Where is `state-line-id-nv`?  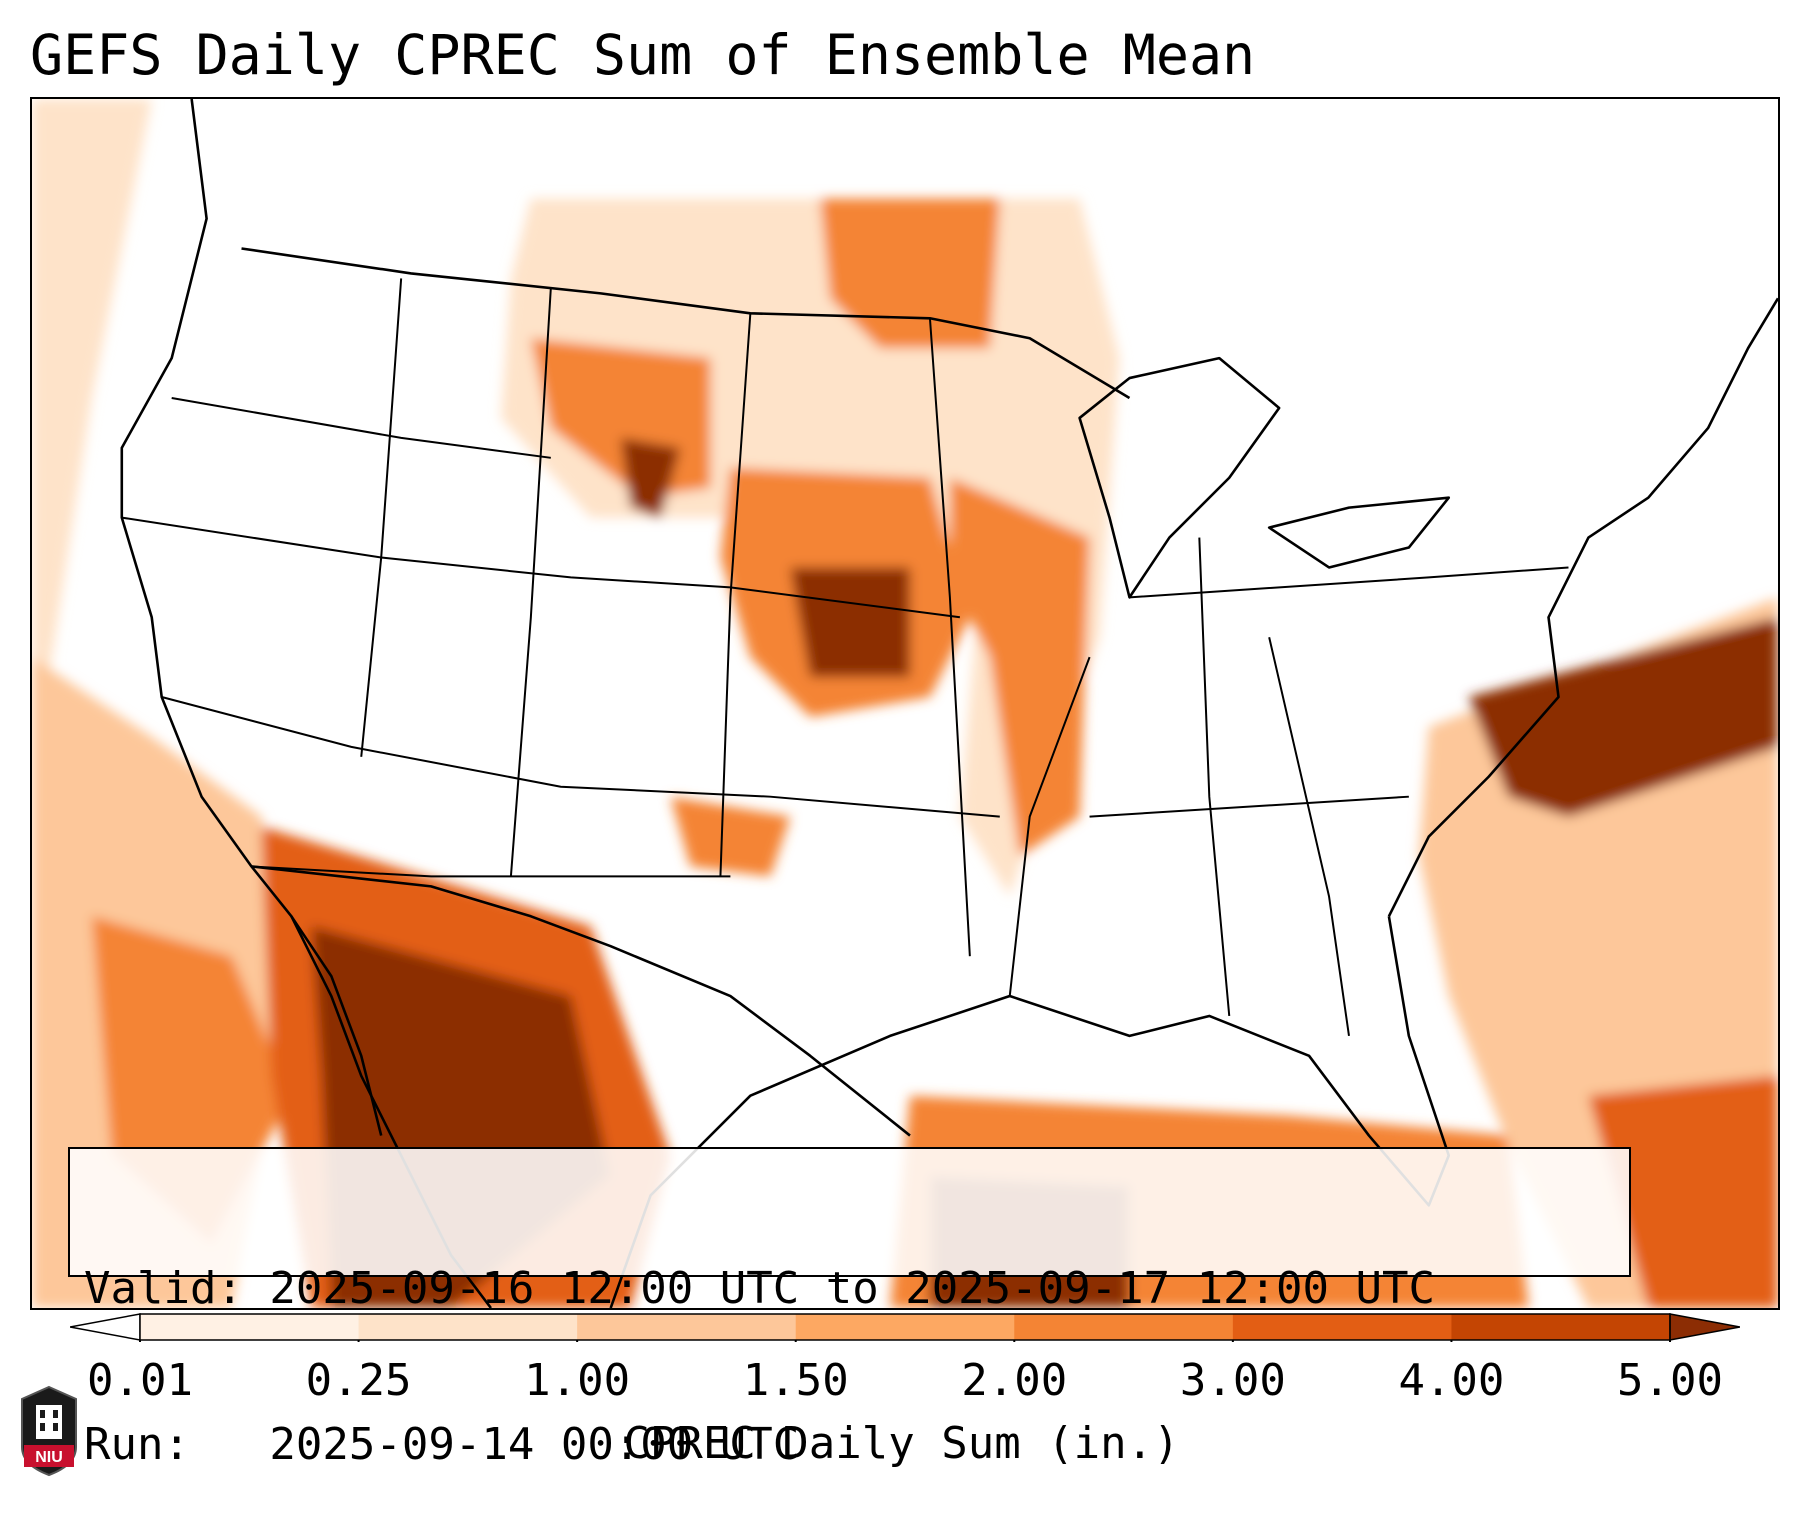
state-line-id-nv is located at coordinates (381, 517).